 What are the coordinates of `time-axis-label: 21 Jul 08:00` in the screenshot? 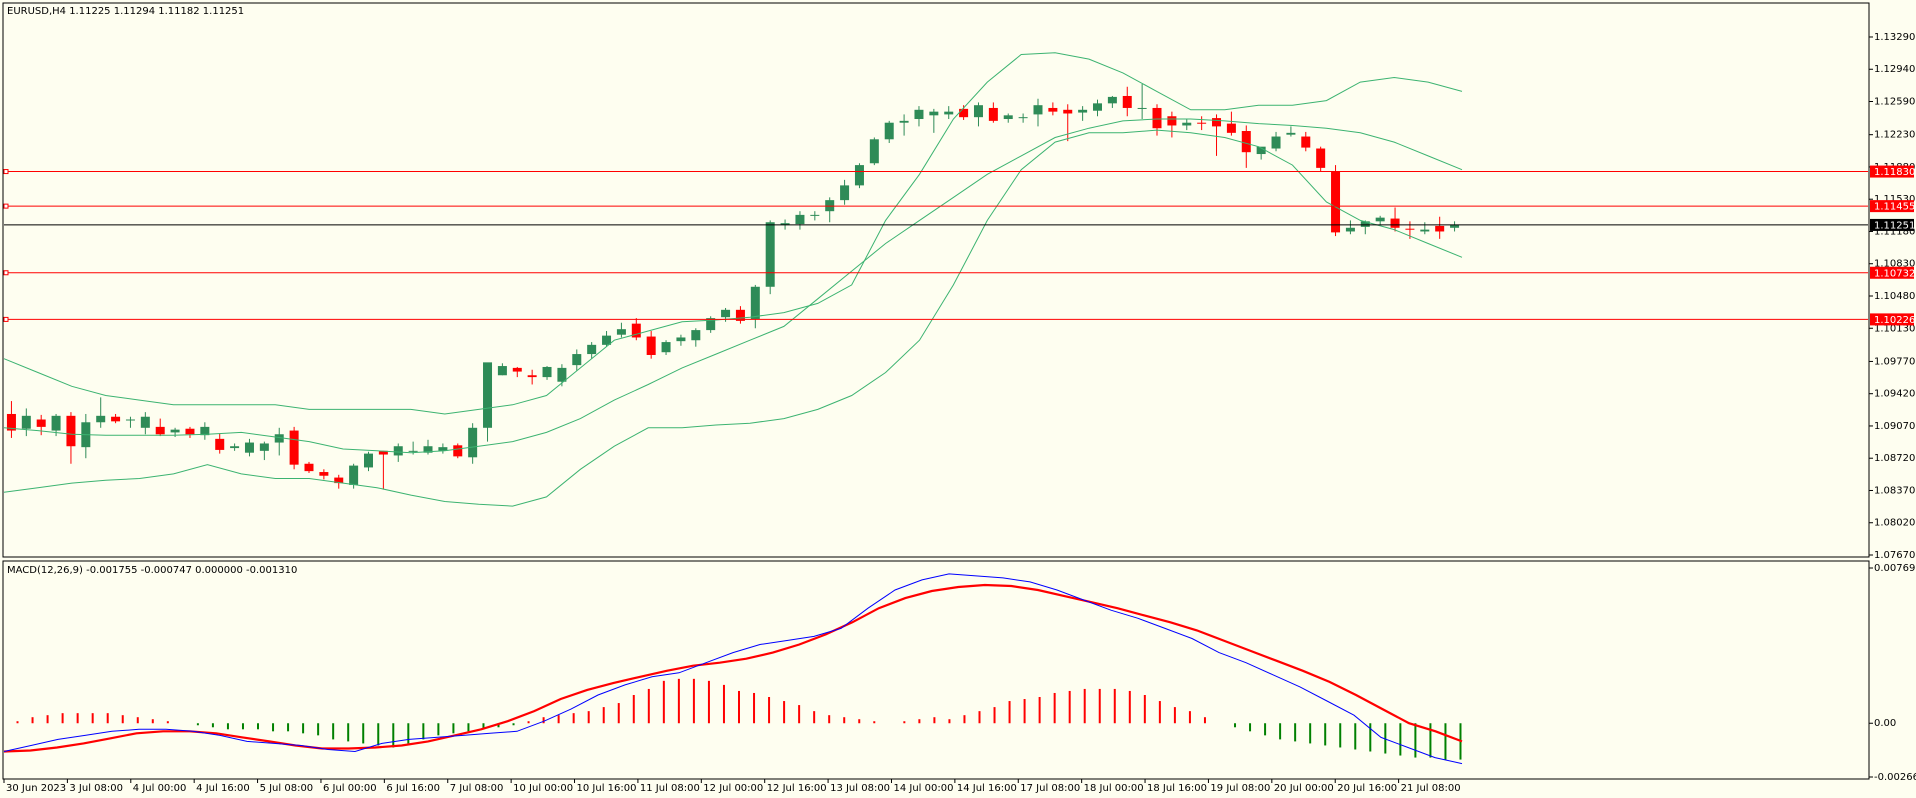 It's located at (1431, 788).